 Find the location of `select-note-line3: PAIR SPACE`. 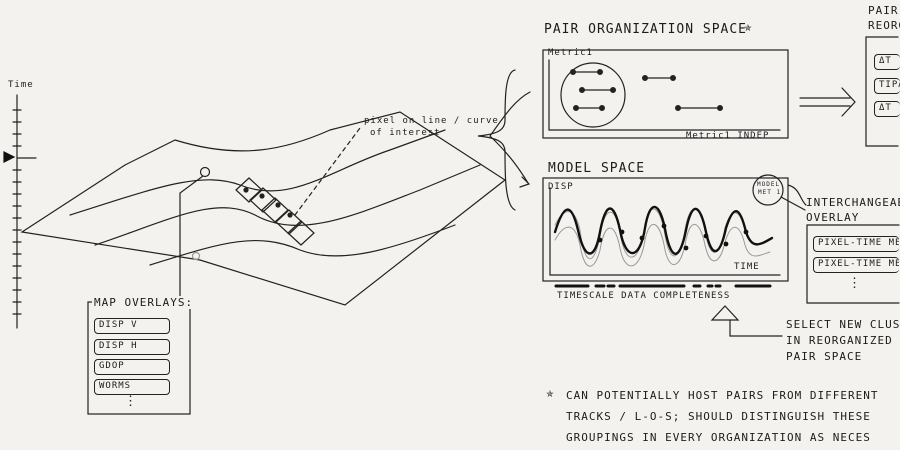

select-note-line3: PAIR SPACE is located at coordinates (824, 356).